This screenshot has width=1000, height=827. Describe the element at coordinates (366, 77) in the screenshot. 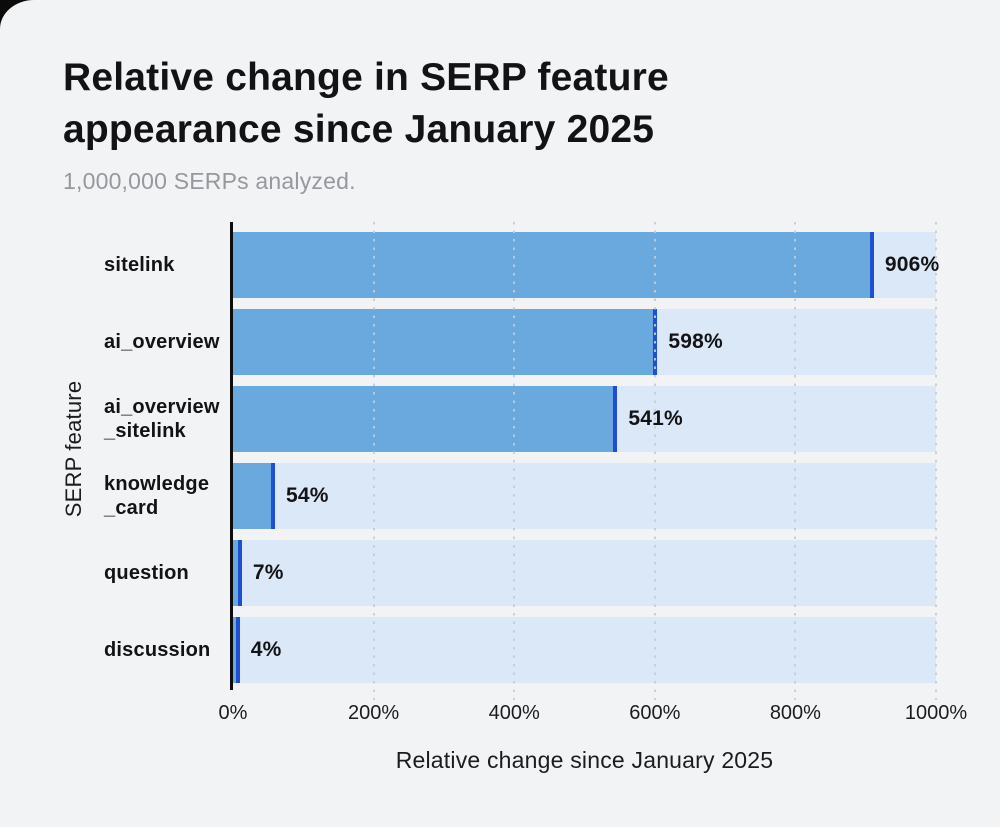

I see `chart-title-line1: Relative change in SERP feature` at that location.